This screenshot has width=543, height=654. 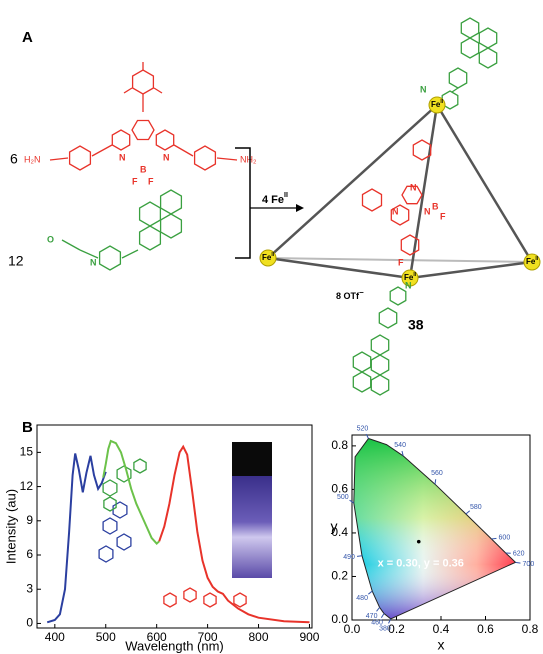 I want to click on y-tick-label: 0.4, so click(x=339, y=532).